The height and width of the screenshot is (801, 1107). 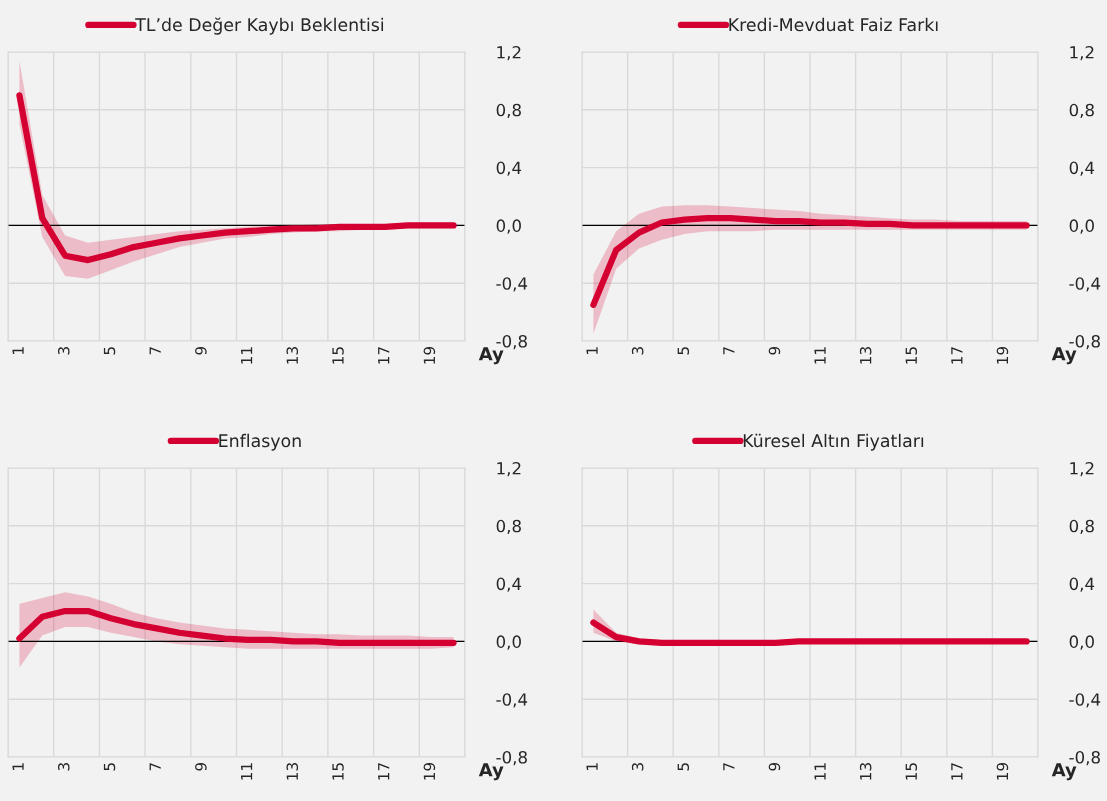 What do you see at coordinates (260, 442) in the screenshot?
I see `legend-label: Enflasyon` at bounding box center [260, 442].